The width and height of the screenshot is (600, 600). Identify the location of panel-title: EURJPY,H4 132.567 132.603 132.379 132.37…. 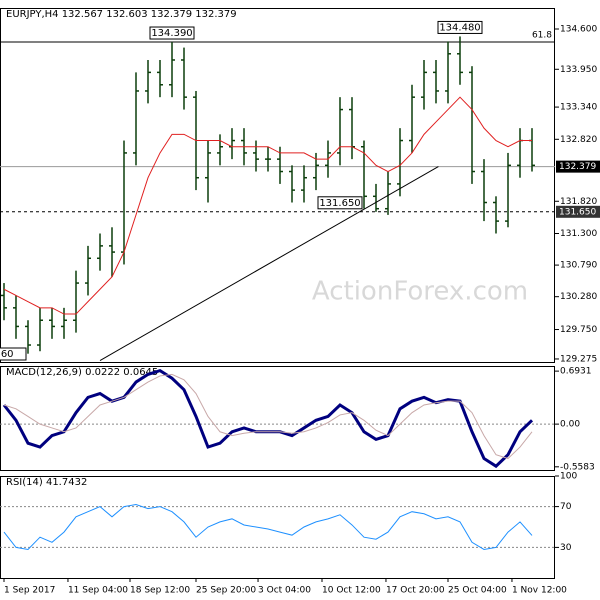
(121, 14).